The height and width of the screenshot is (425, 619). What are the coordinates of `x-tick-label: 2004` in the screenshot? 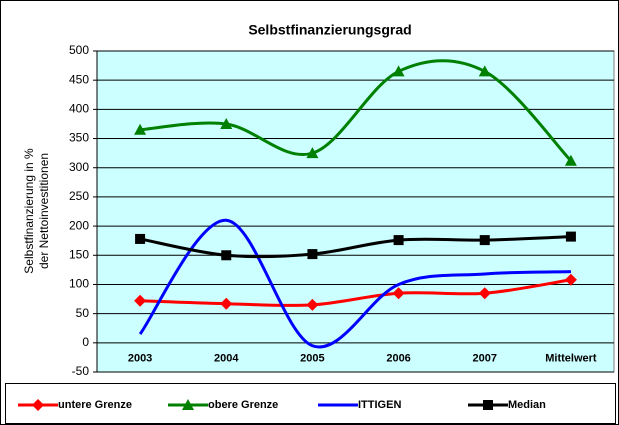 It's located at (226, 359).